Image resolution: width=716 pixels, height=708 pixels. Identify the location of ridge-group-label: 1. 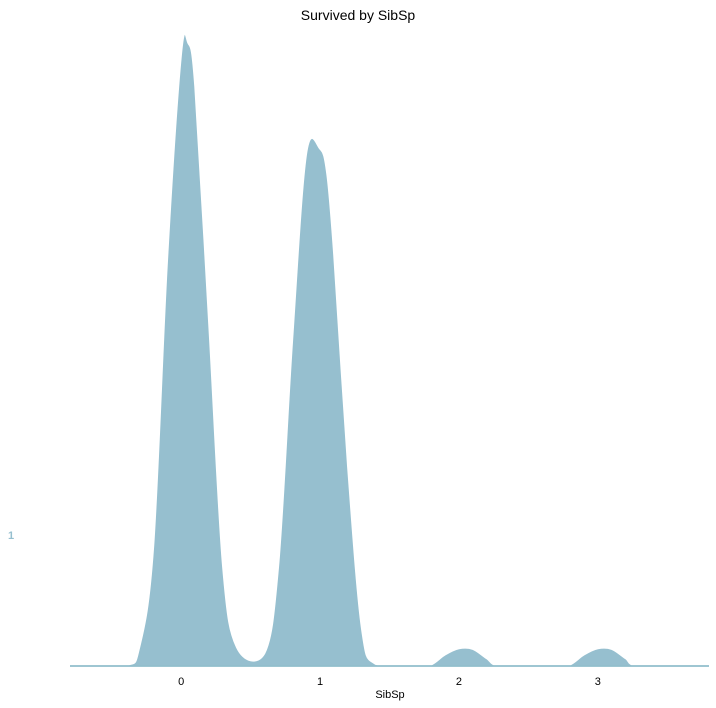
(11, 536).